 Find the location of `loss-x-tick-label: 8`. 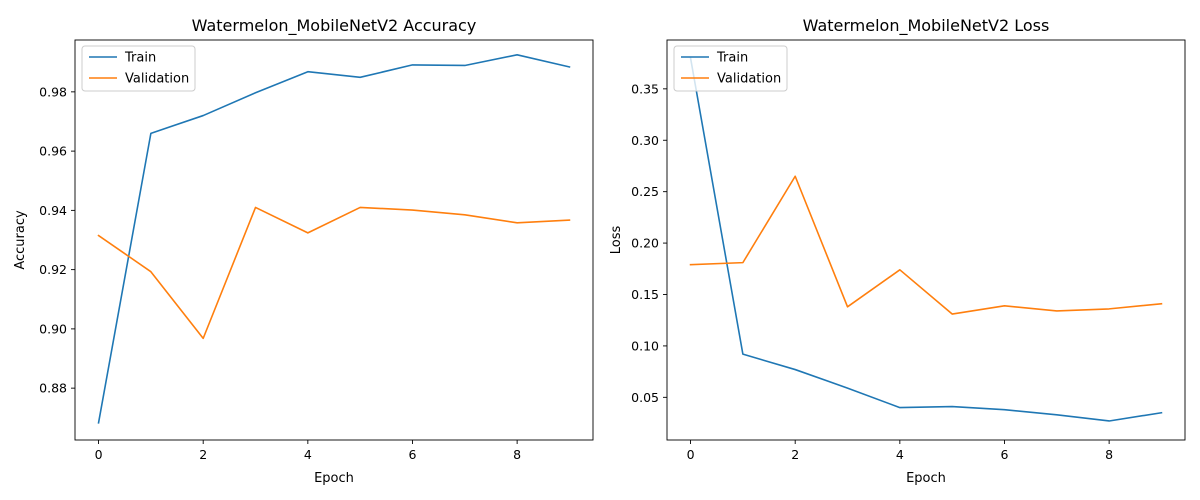

loss-x-tick-label: 8 is located at coordinates (1109, 454).